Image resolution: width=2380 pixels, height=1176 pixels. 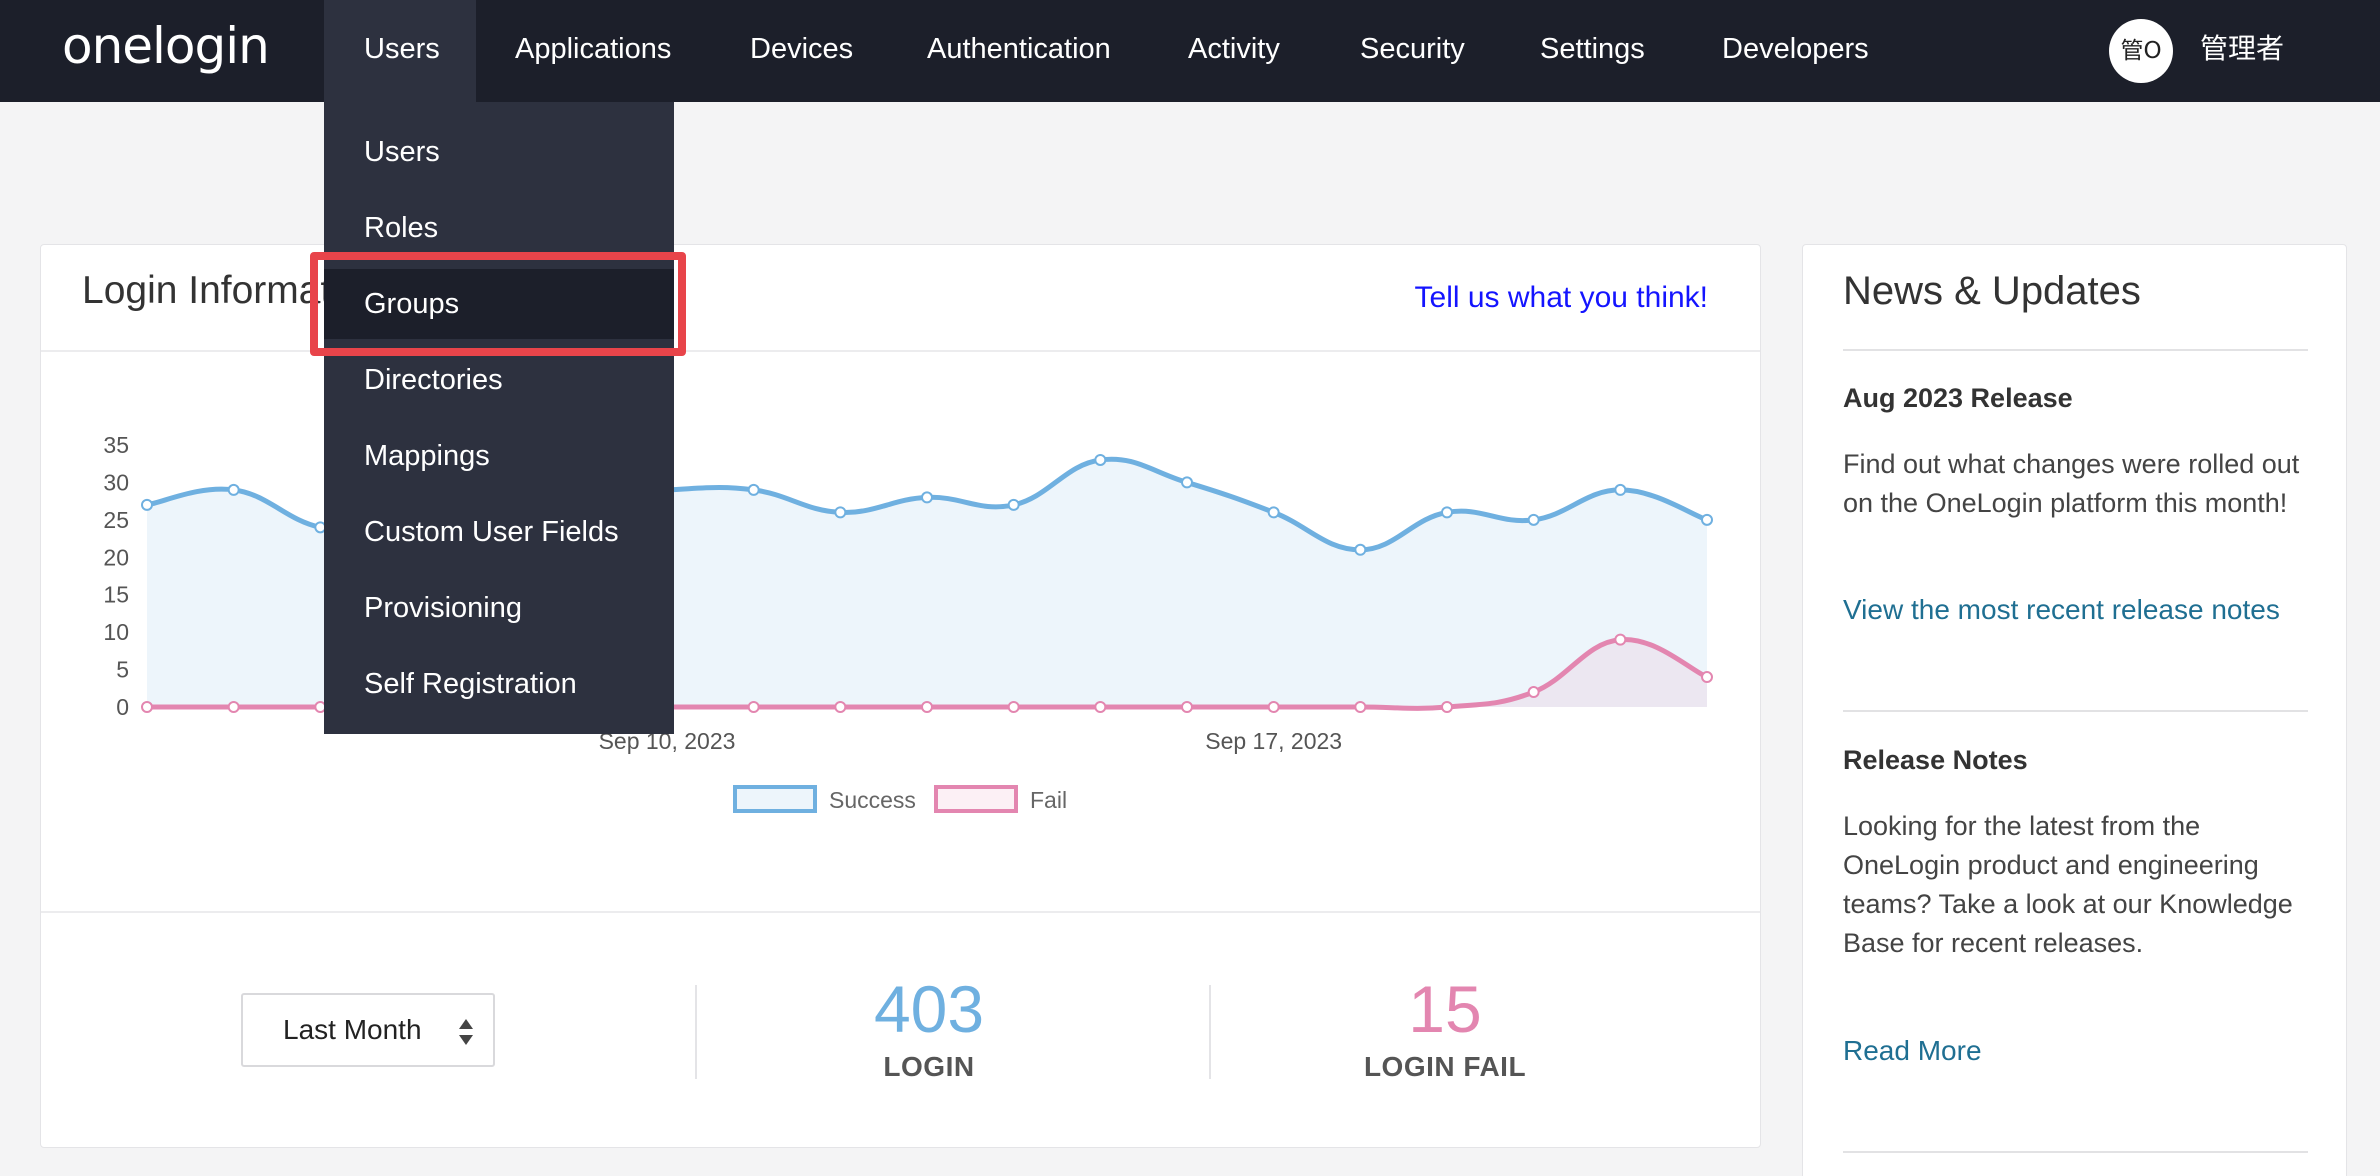 I want to click on nav-developers: Developers, so click(x=1795, y=49).